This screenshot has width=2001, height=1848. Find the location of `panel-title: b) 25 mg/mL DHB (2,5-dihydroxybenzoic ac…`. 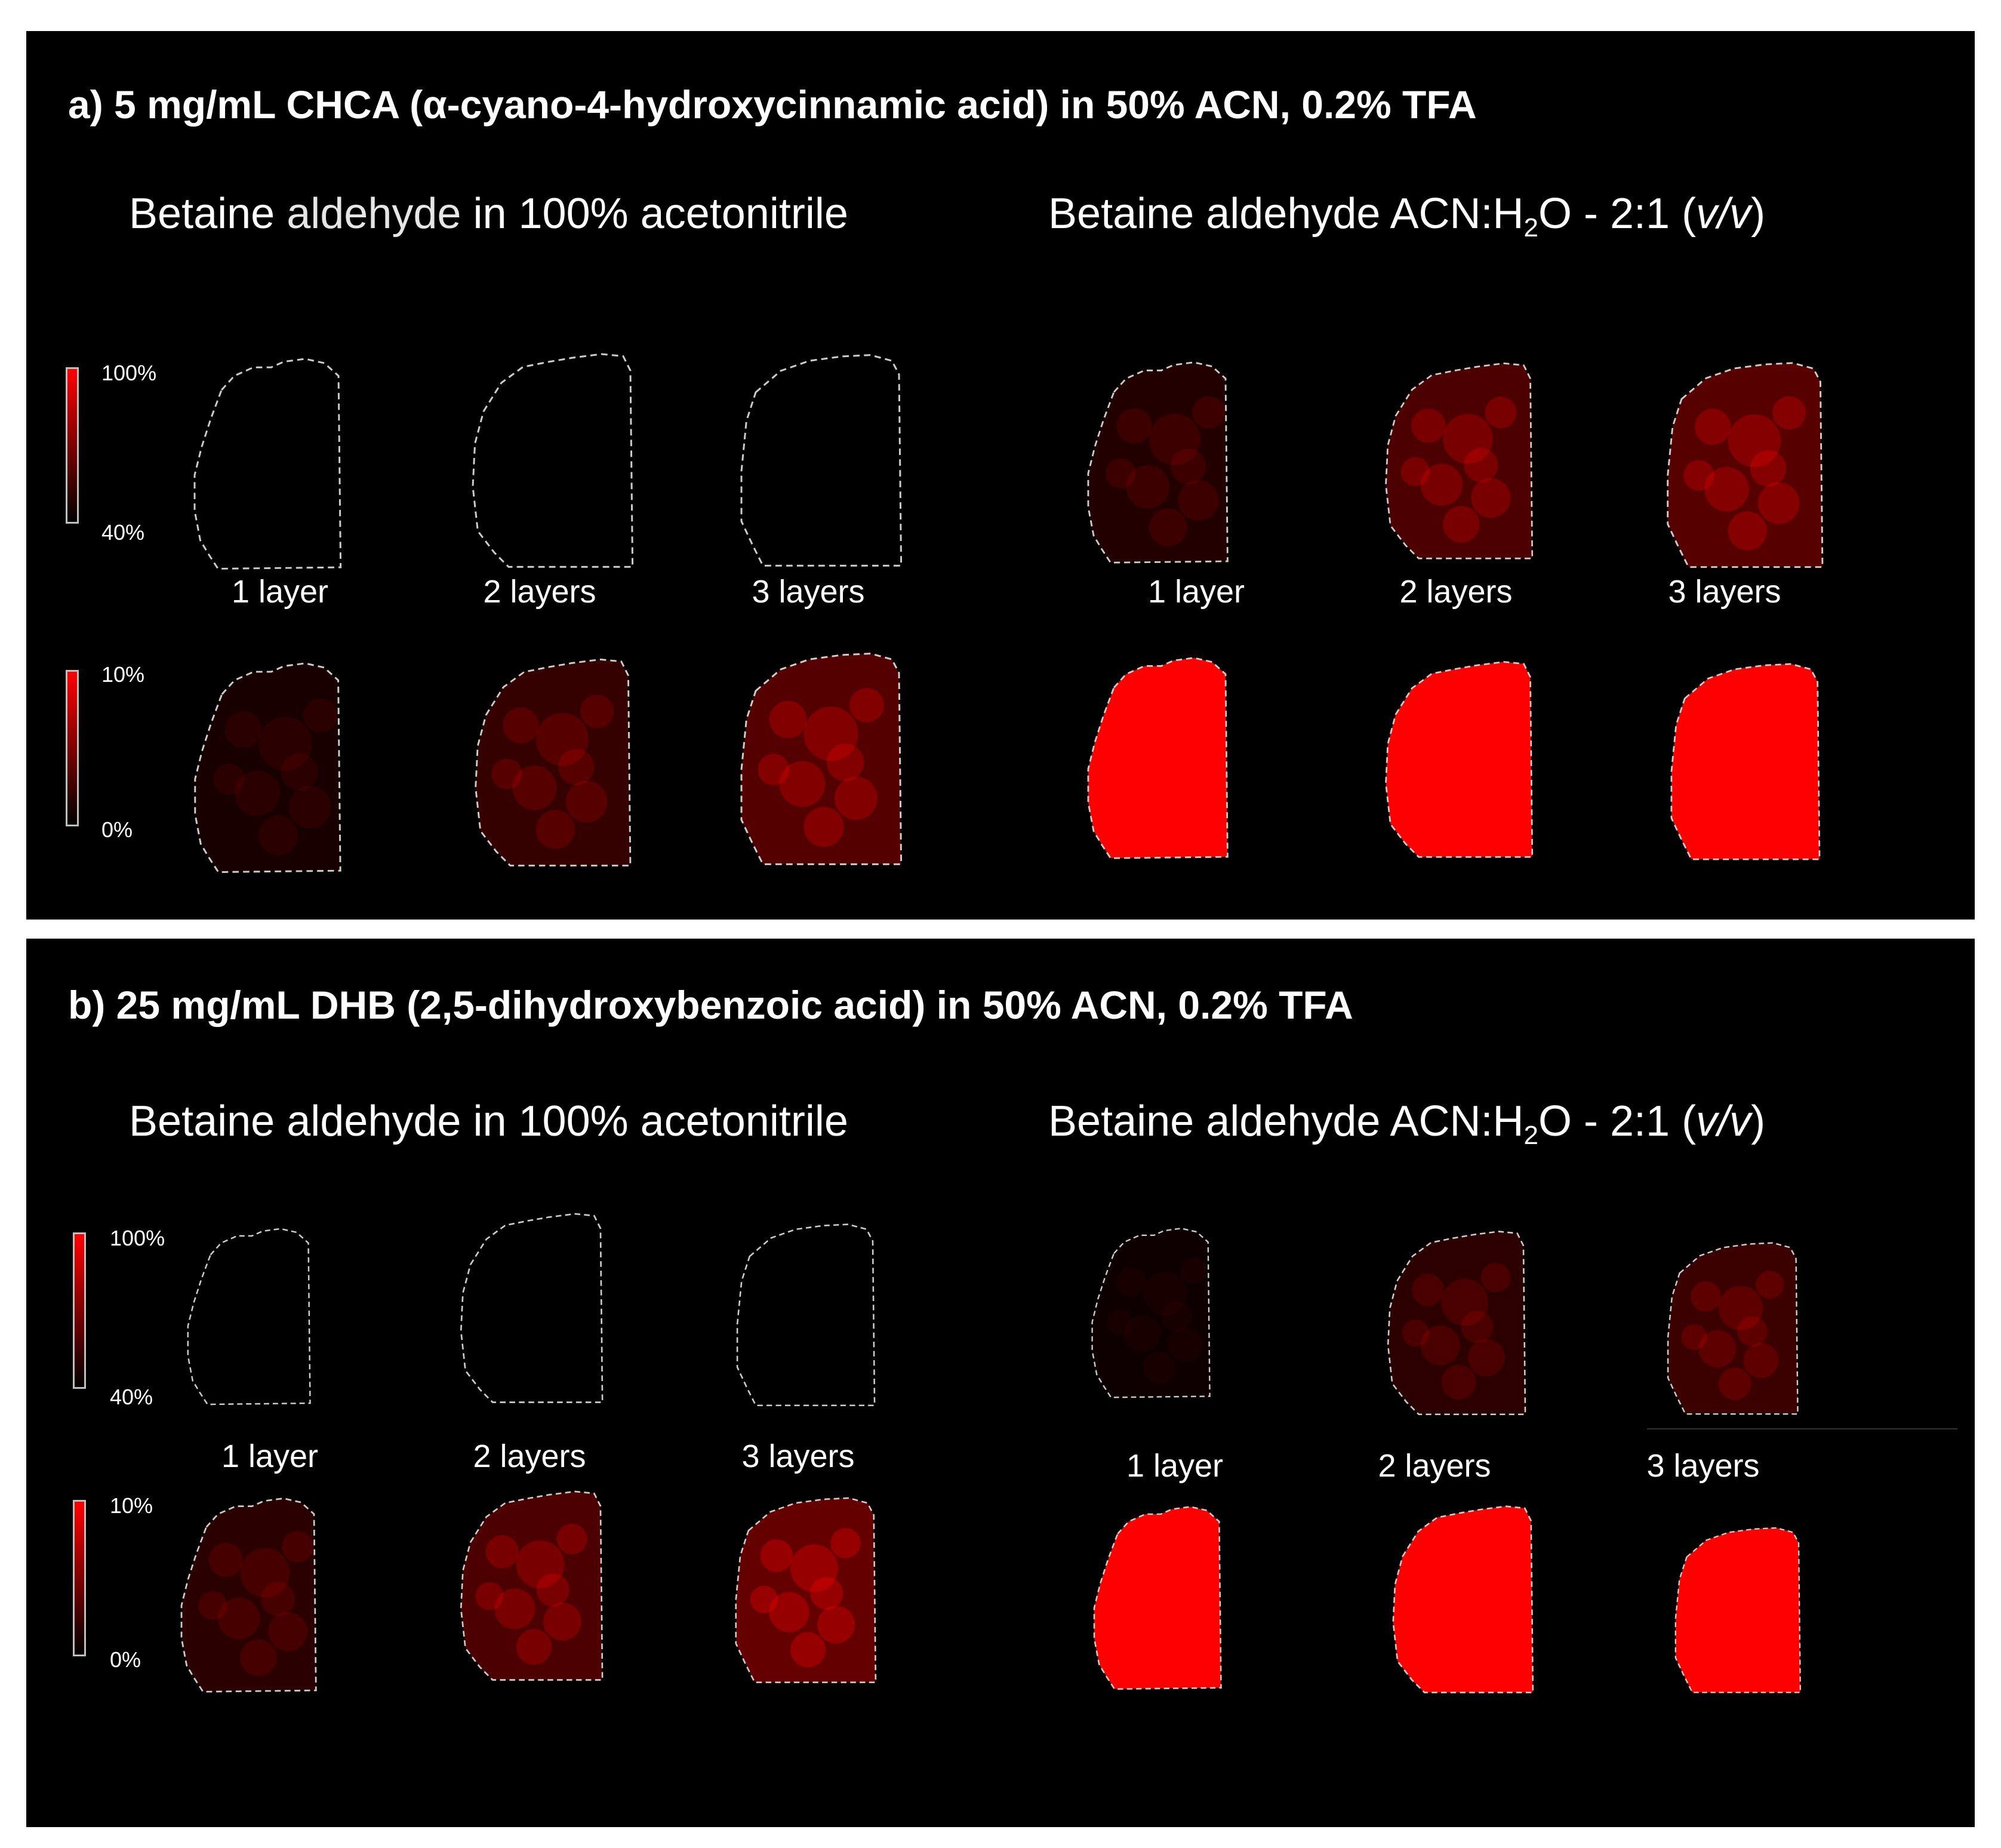

panel-title: b) 25 mg/mL DHB (2,5-dihydroxybenzoic ac… is located at coordinates (710, 1005).